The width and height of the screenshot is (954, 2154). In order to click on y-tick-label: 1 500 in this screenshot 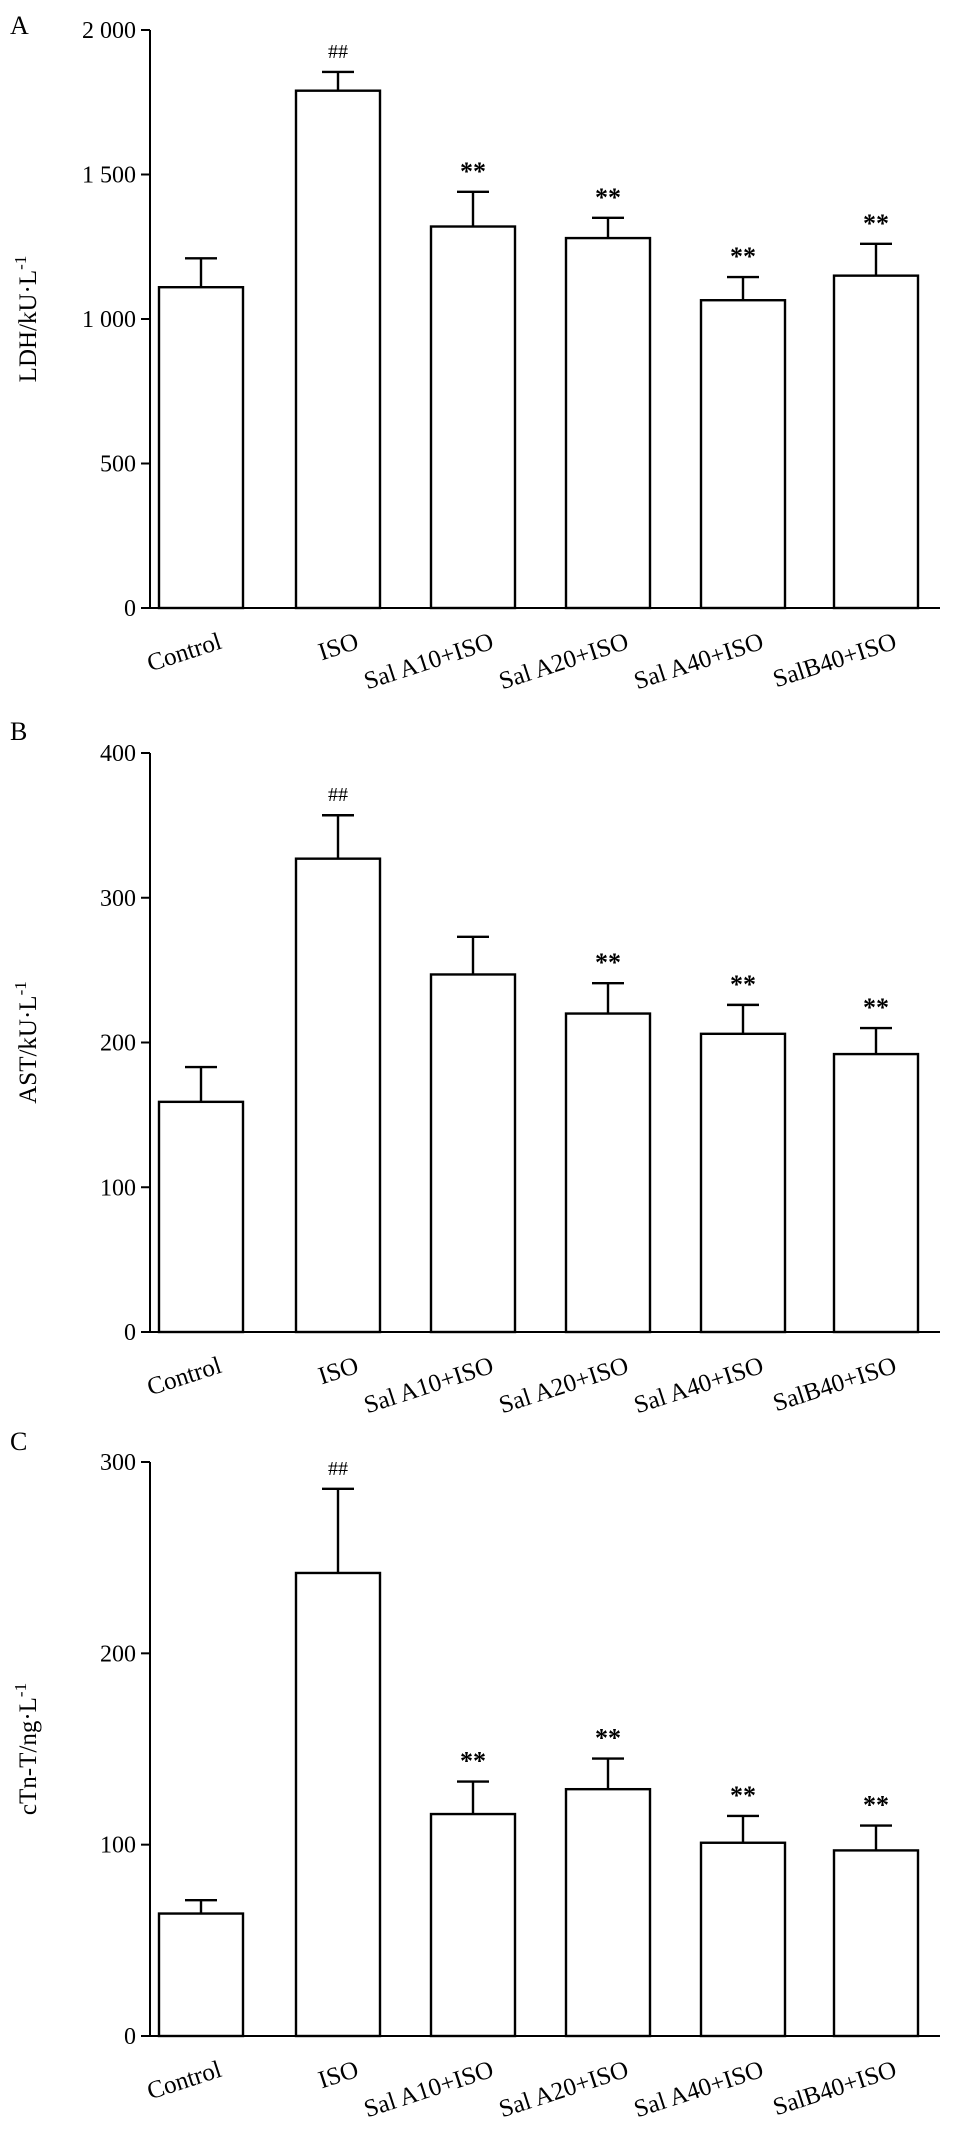, I will do `click(109, 176)`.